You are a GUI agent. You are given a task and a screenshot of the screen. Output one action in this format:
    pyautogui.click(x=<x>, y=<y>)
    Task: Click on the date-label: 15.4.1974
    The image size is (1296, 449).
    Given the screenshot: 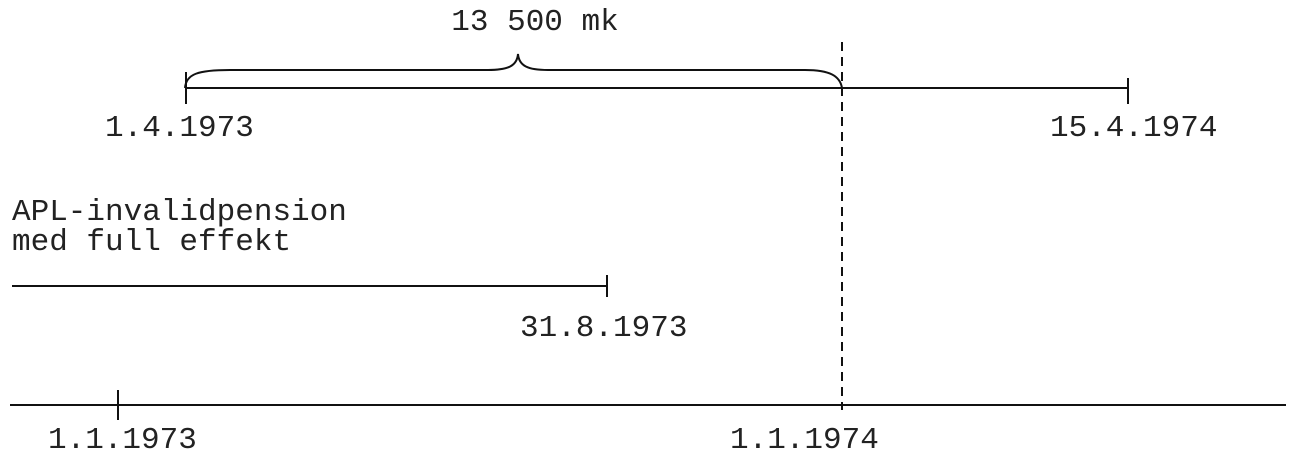 What is the action you would take?
    pyautogui.click(x=1133, y=128)
    